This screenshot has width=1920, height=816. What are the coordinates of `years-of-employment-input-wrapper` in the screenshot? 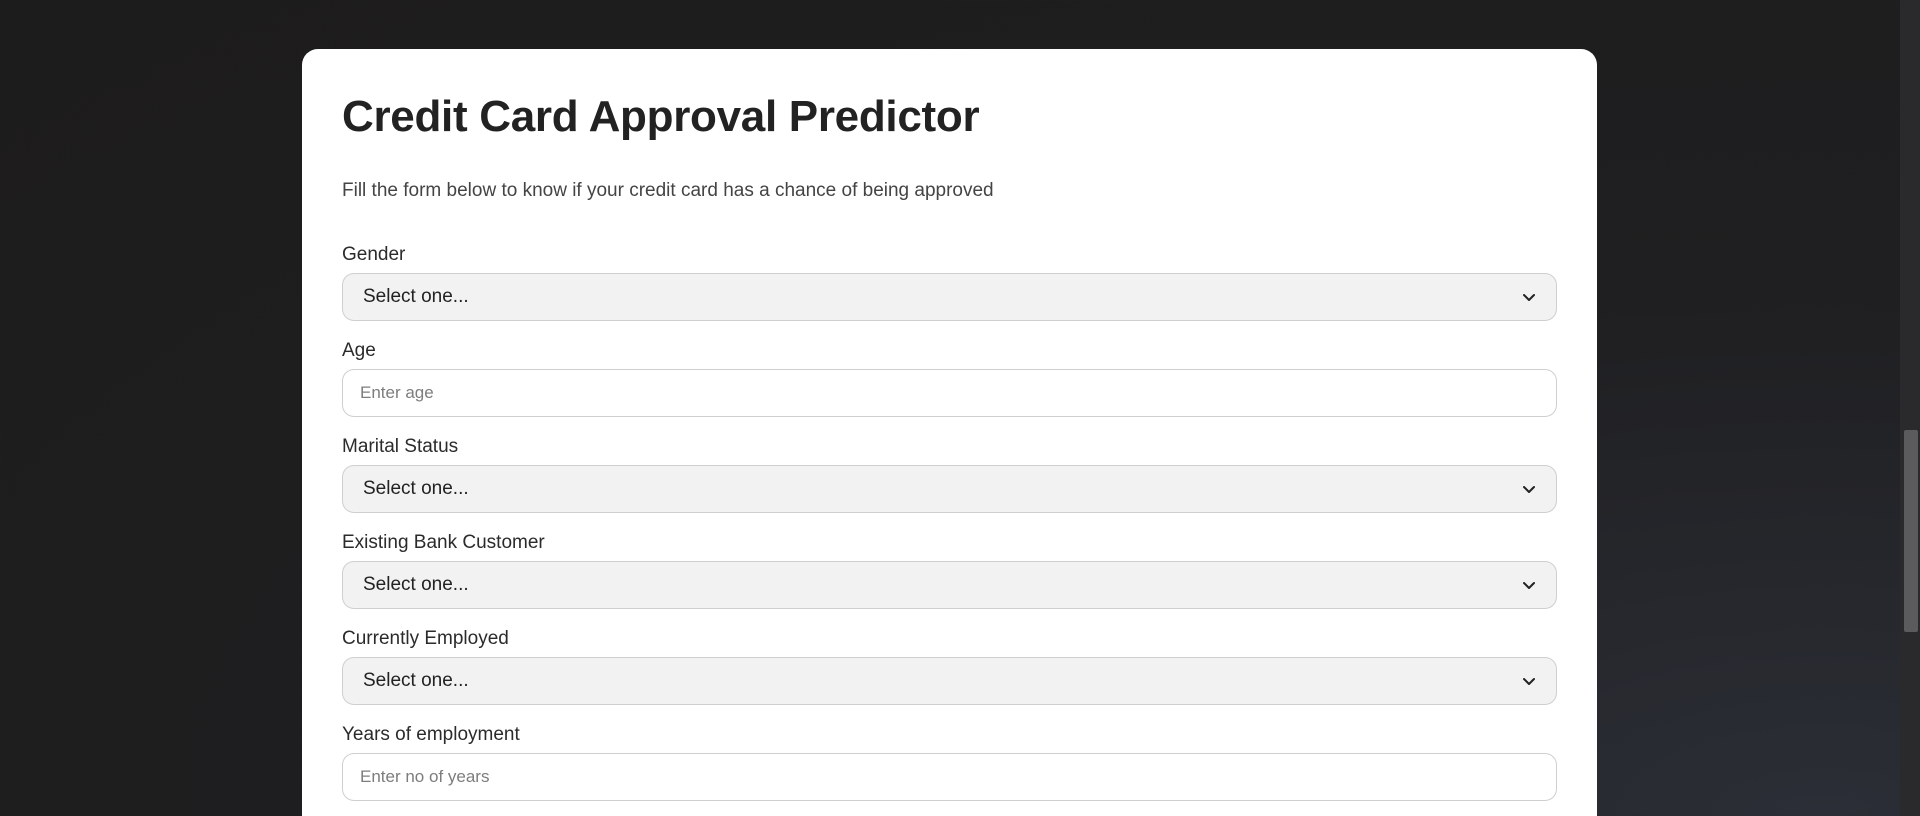 It's located at (949, 777).